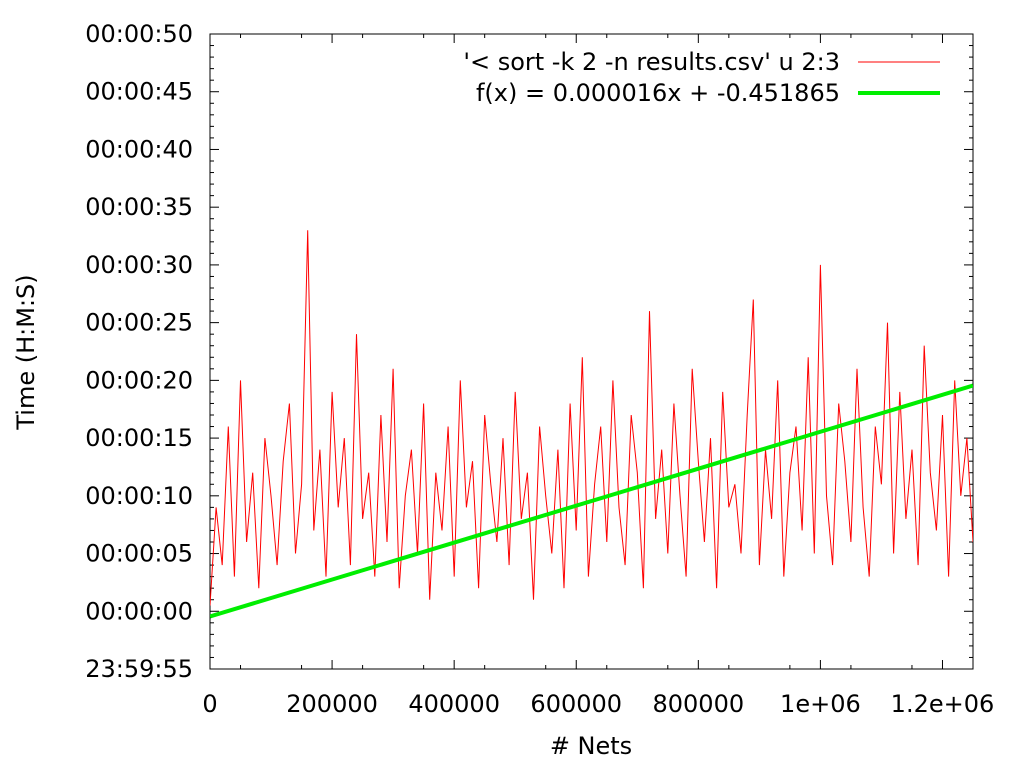 This screenshot has width=1024, height=768. I want to click on x-tick-labels: 0 200000 400000 600000 800000 1e+06 1.2e+06, so click(598, 704).